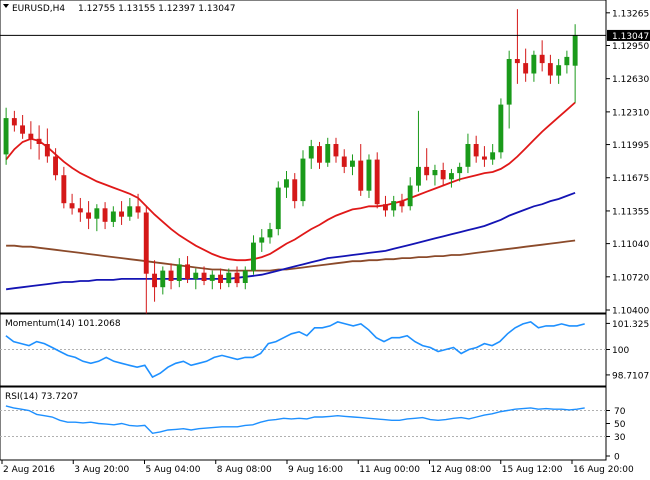 Image resolution: width=650 pixels, height=480 pixels. I want to click on rsi-plot, so click(303, 421).